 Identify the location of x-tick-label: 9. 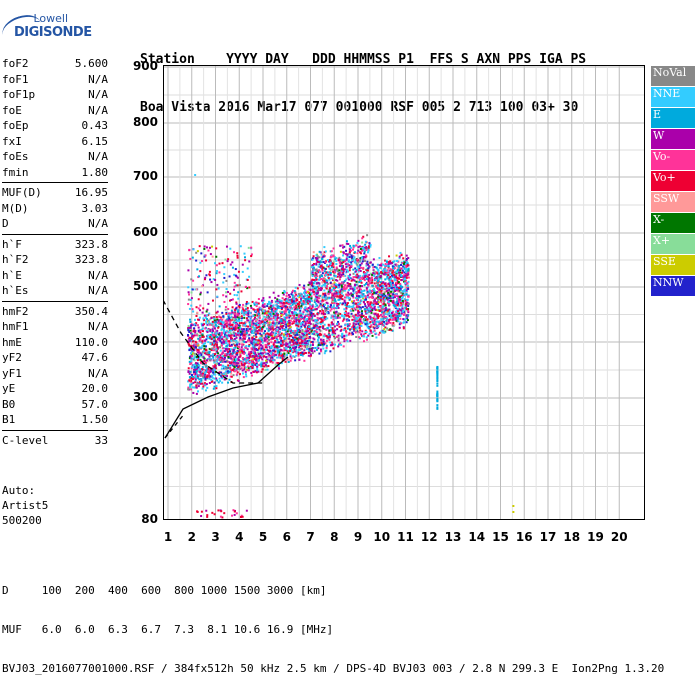
(358, 537).